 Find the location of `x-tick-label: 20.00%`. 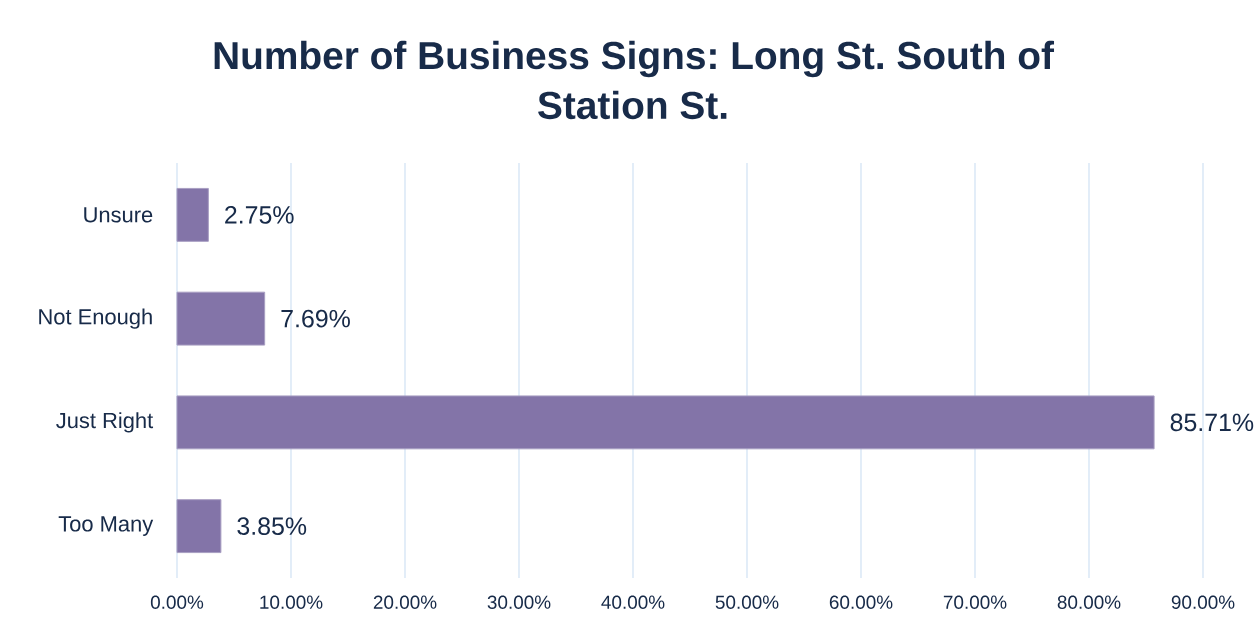

x-tick-label: 20.00% is located at coordinates (405, 602).